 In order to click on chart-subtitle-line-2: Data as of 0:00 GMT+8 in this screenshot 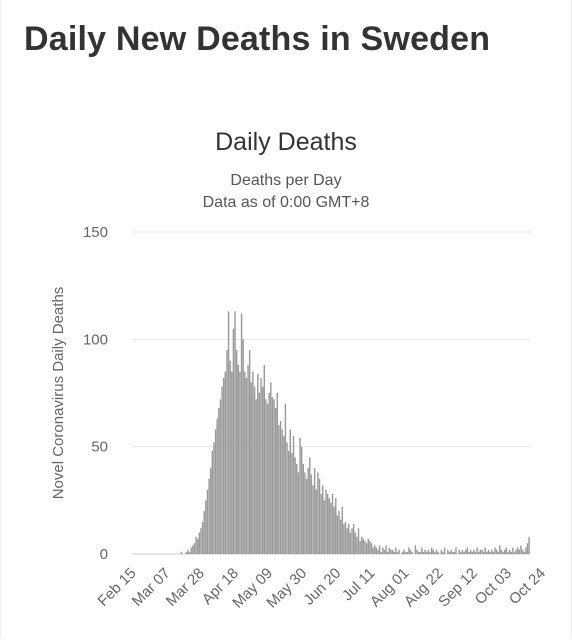, I will do `click(286, 202)`.